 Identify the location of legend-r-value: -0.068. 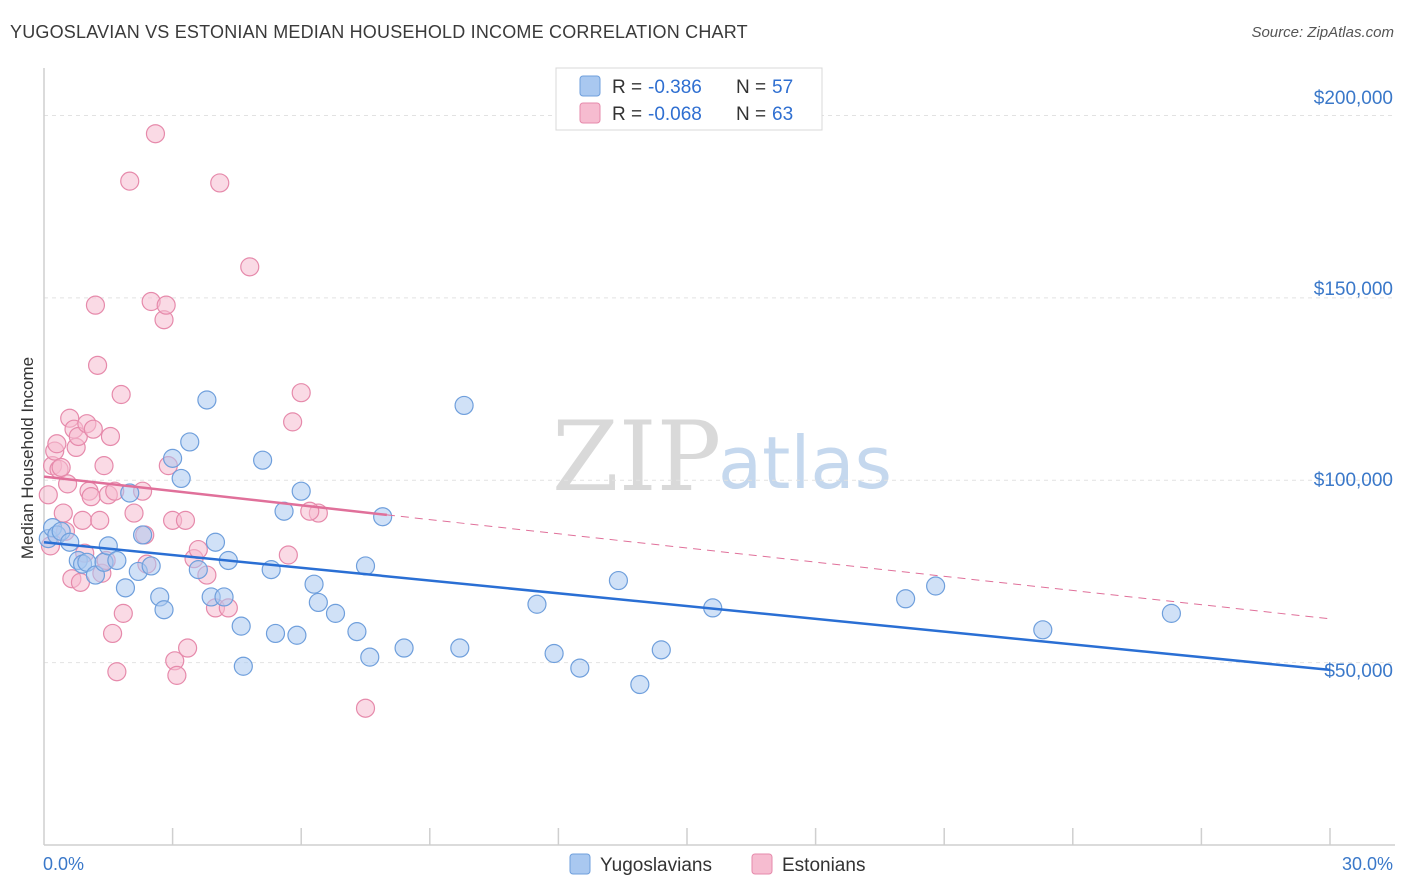
(675, 114).